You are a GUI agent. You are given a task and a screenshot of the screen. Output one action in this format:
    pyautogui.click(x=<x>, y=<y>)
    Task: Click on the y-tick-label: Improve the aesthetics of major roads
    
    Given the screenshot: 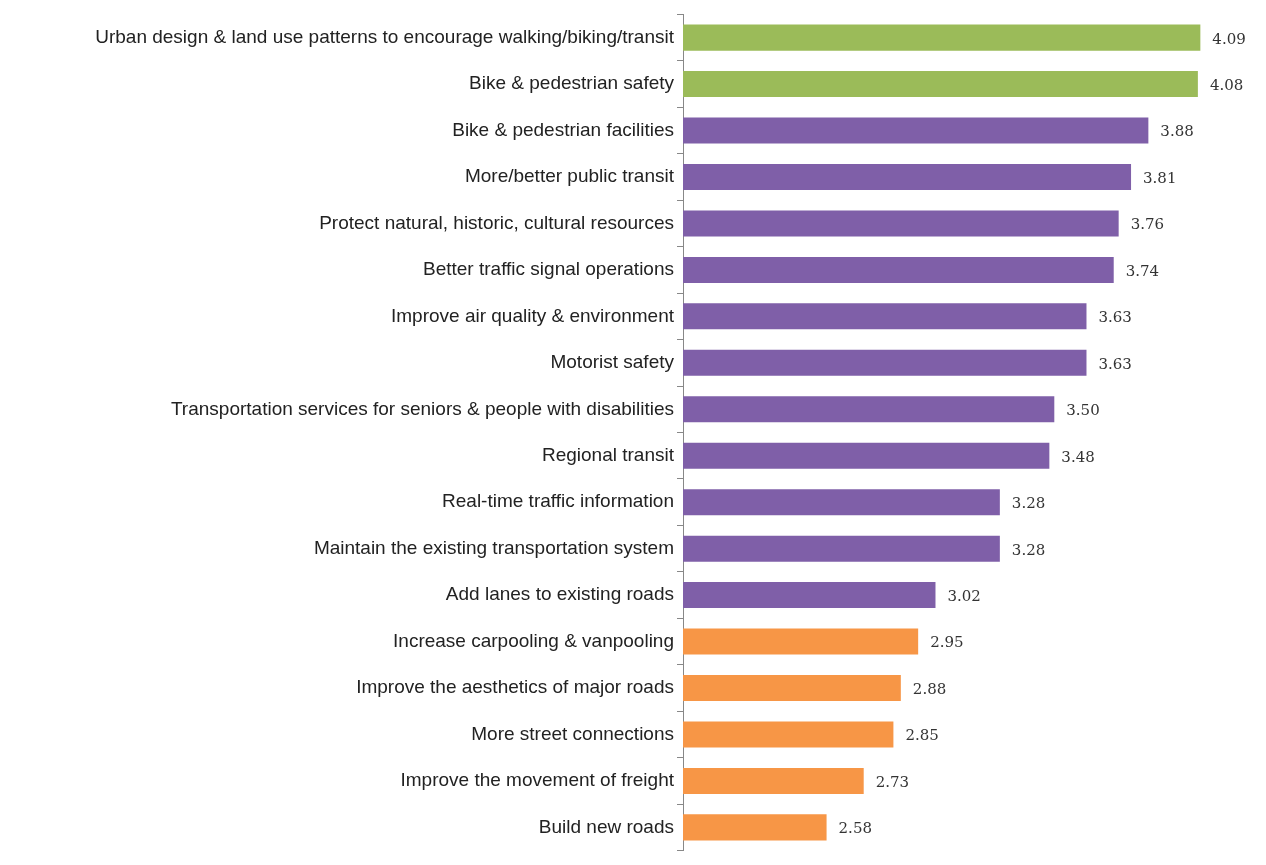 What is the action you would take?
    pyautogui.click(x=515, y=687)
    